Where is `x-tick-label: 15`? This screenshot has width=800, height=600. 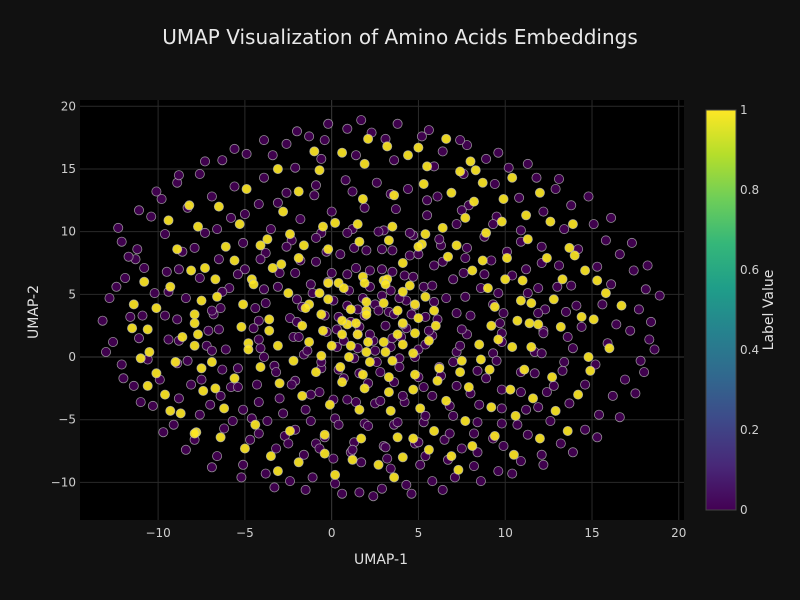
x-tick-label: 15 is located at coordinates (591, 533).